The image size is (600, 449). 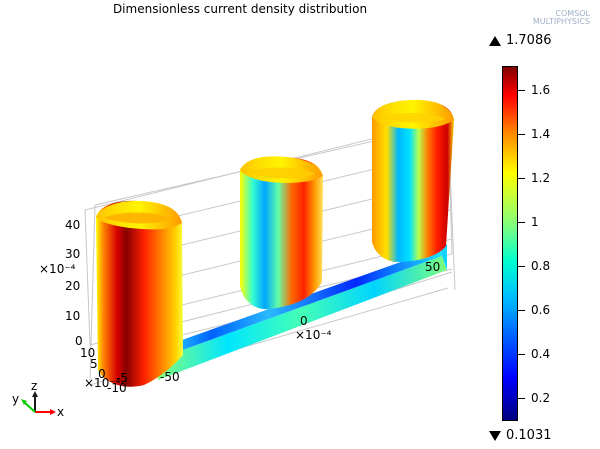 I want to click on colorbar-max: 1.7086, so click(x=544, y=40).